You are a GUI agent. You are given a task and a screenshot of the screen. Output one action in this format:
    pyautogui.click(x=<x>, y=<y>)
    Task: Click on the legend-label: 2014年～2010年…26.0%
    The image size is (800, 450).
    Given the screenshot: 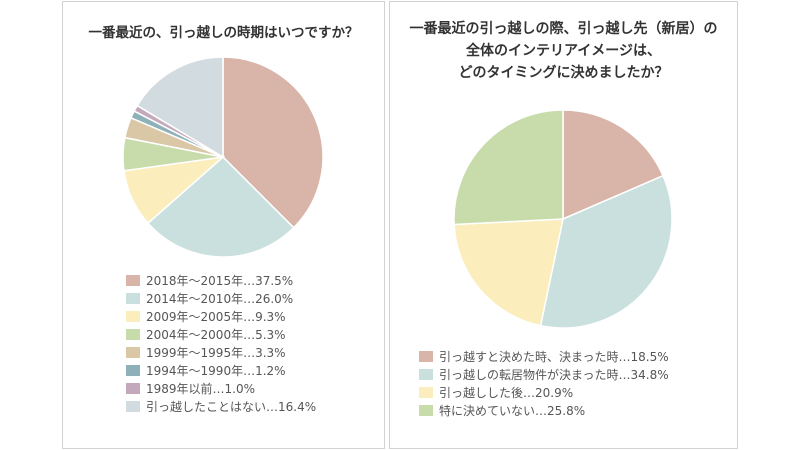 What is the action you would take?
    pyautogui.click(x=220, y=298)
    